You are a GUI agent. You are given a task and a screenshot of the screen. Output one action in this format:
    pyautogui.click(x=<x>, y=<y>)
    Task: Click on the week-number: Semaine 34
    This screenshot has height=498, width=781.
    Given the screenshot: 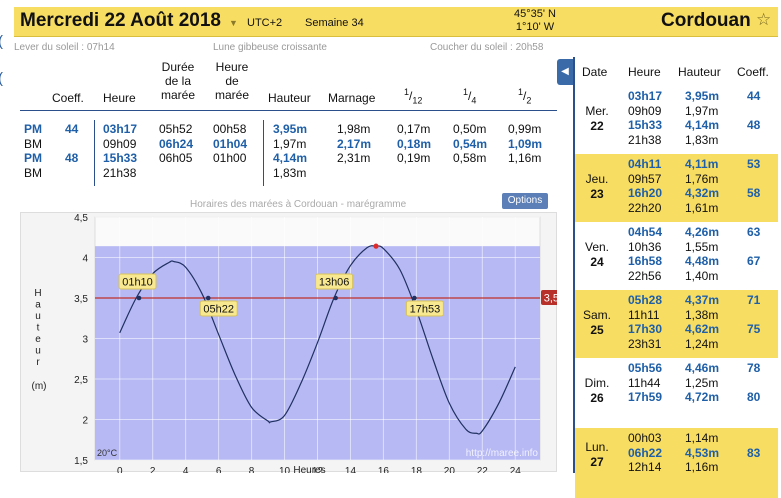 What is the action you would take?
    pyautogui.click(x=334, y=23)
    